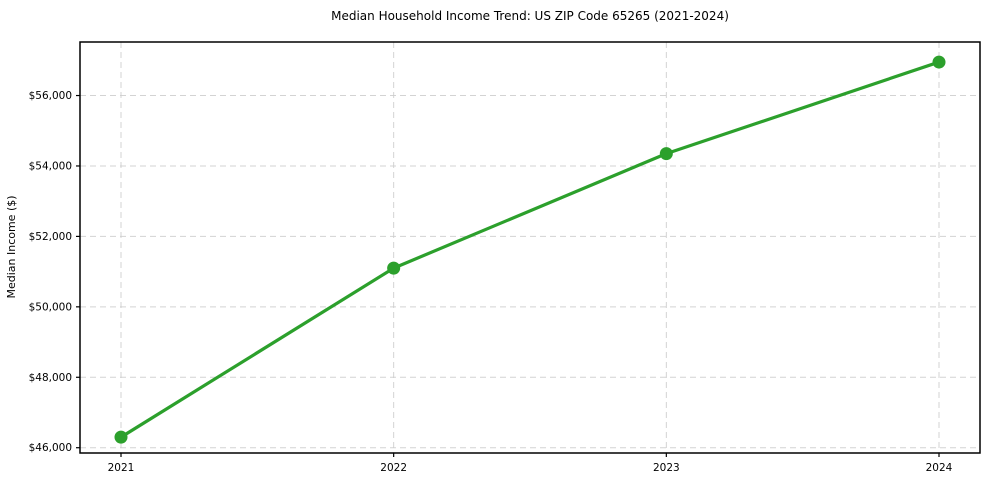  What do you see at coordinates (50, 307) in the screenshot?
I see `y-tick-label: $50,000` at bounding box center [50, 307].